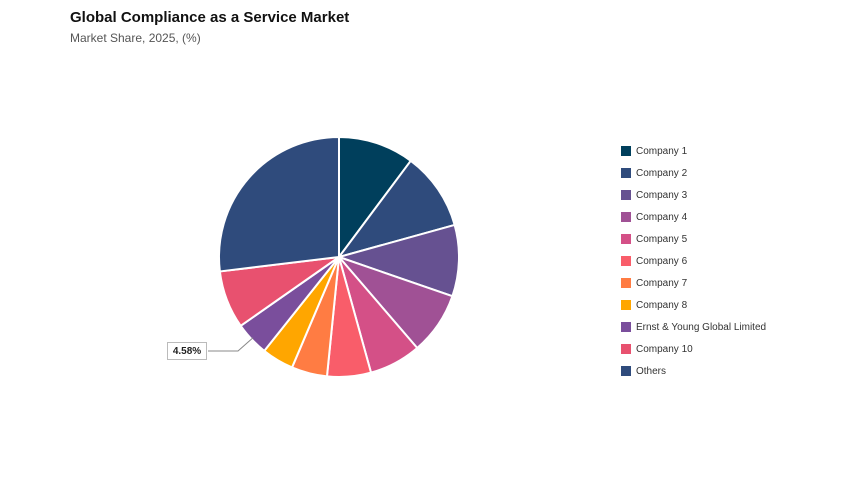 The width and height of the screenshot is (850, 500). I want to click on legend-item-company-6: Company 6, so click(693, 261).